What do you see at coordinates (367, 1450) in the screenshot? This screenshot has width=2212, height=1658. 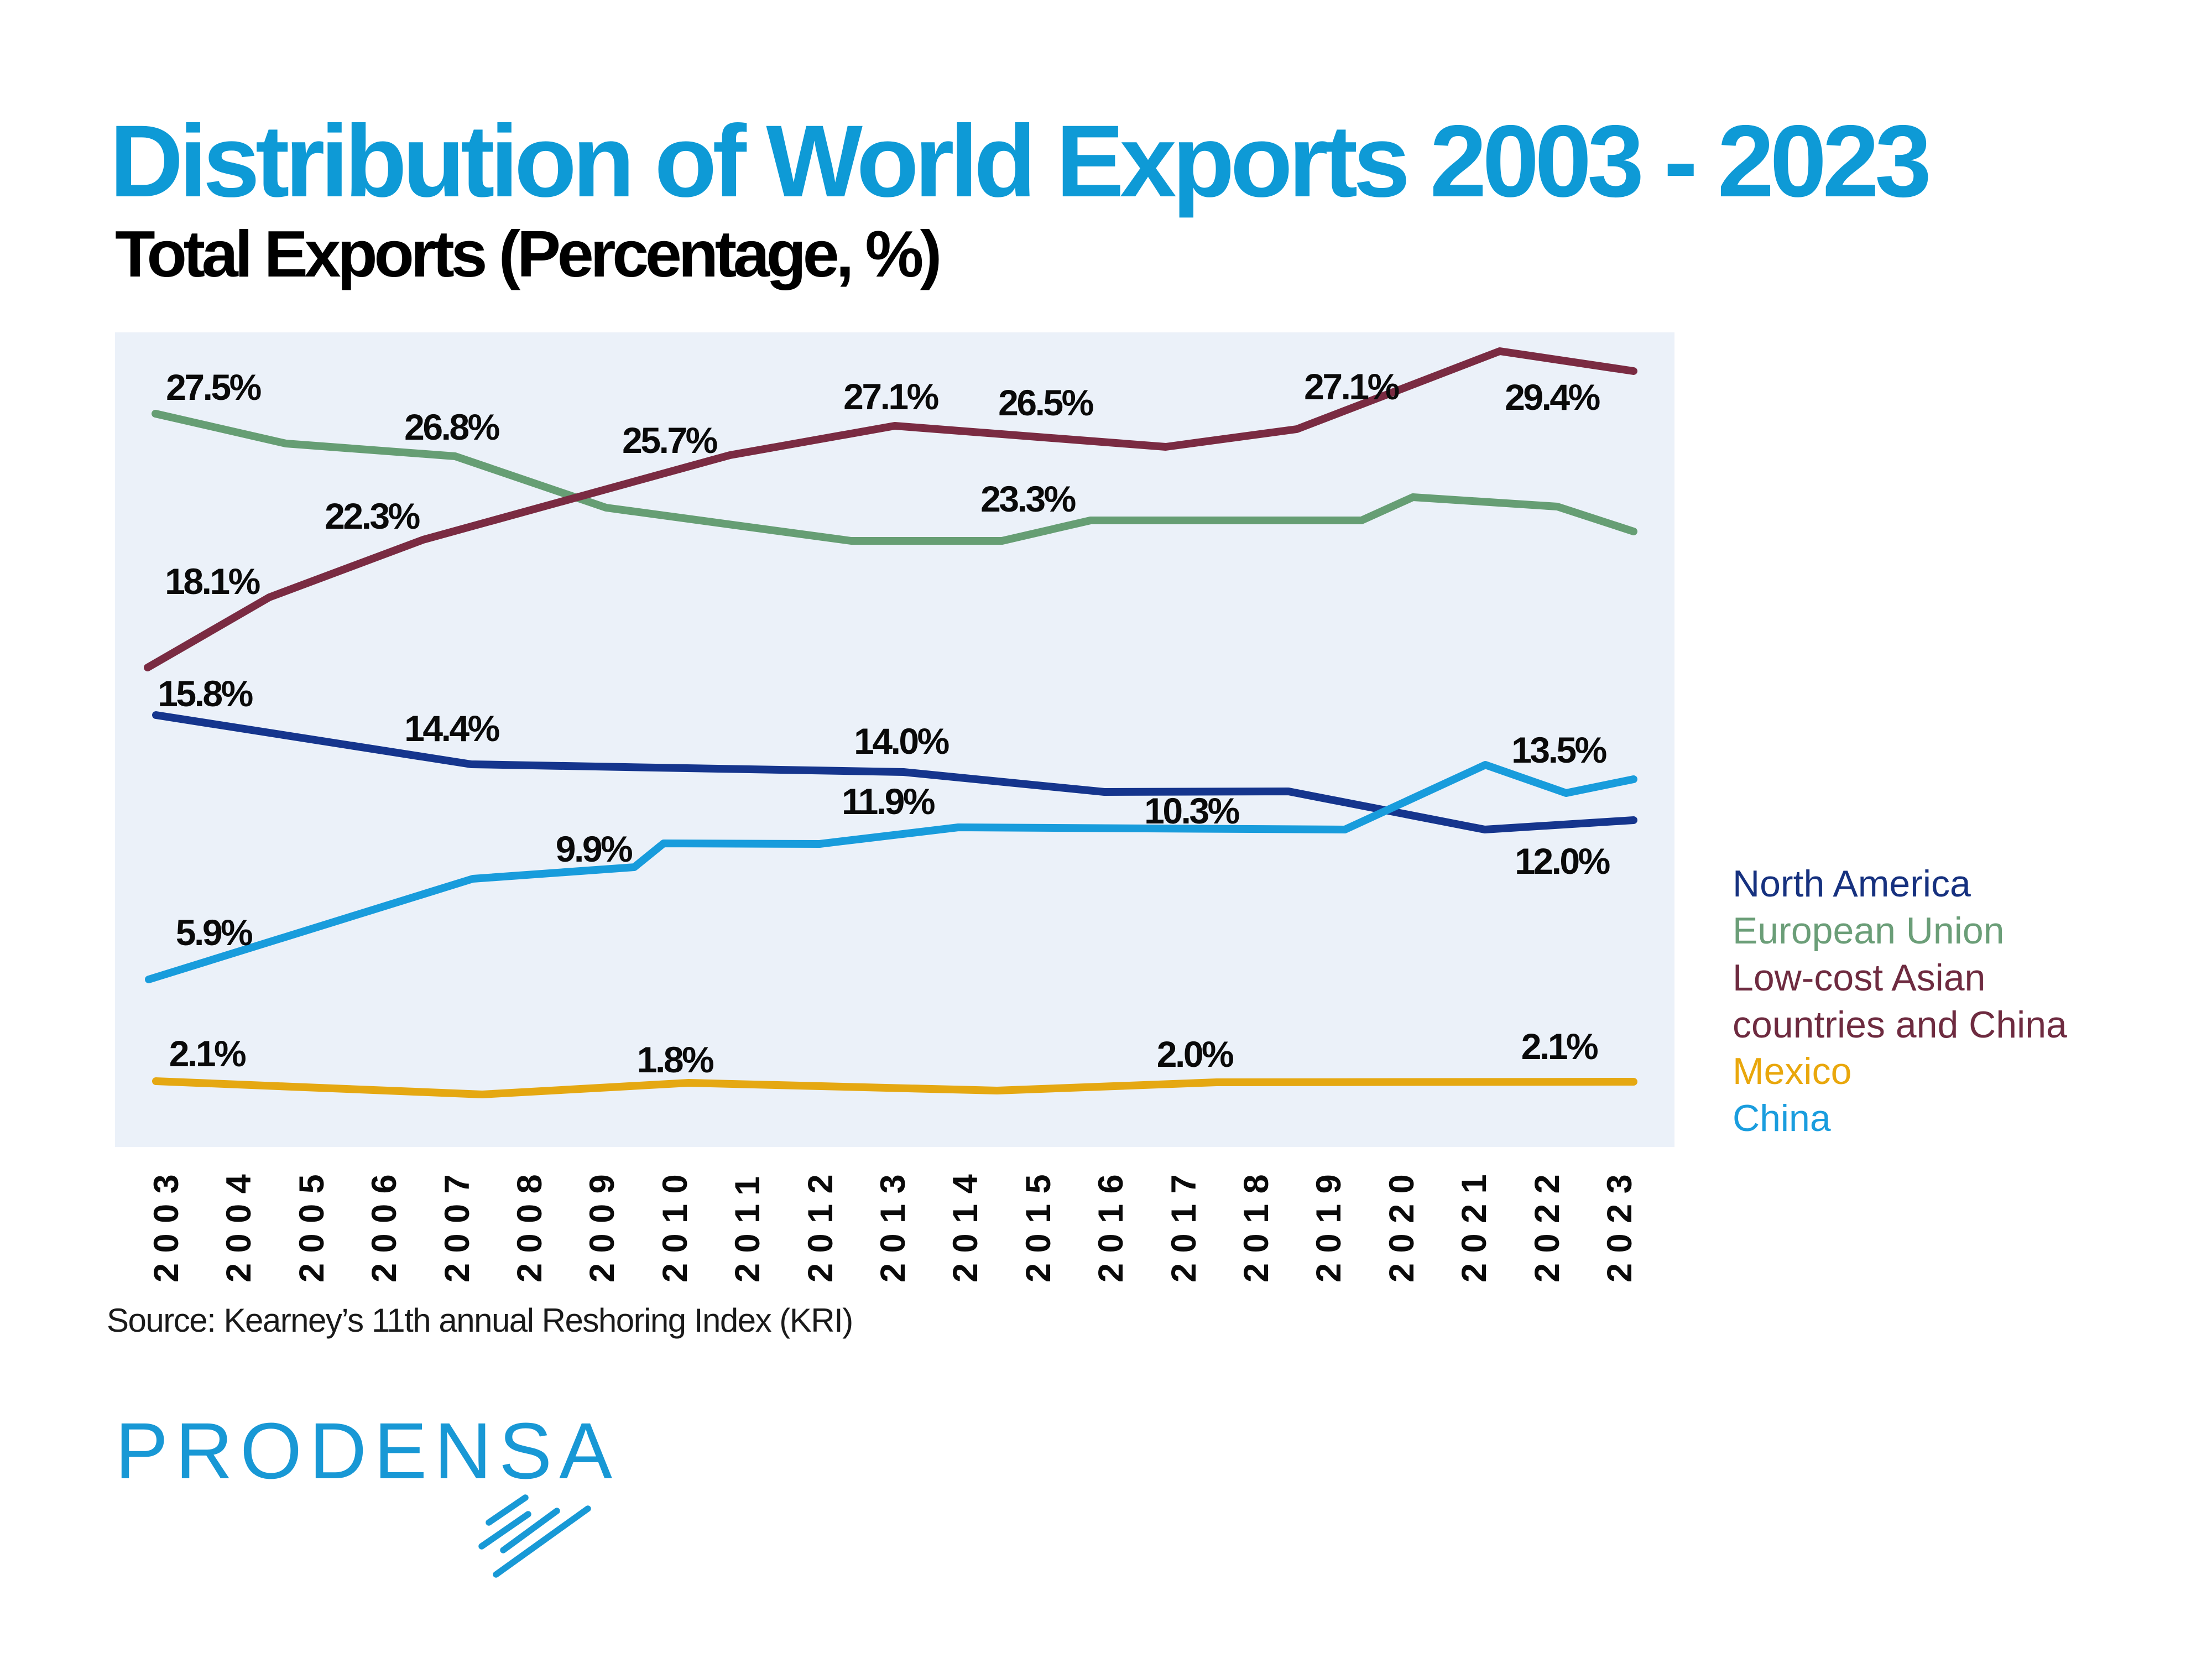 I see `svg-text: PRODENSA` at bounding box center [367, 1450].